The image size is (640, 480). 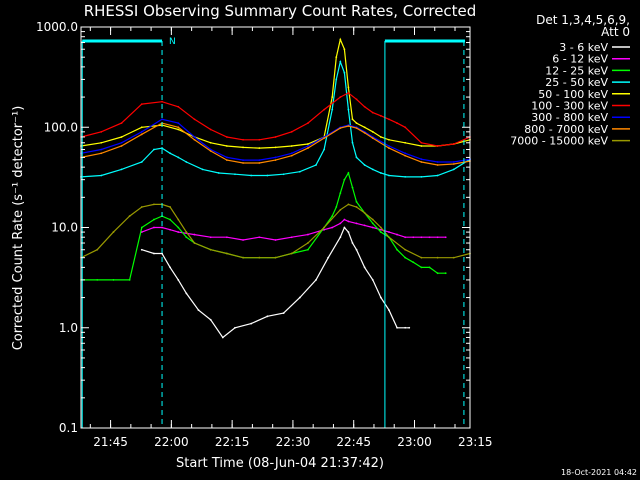 What do you see at coordinates (232, 442) in the screenshot?
I see `x-tick-label: 22:15` at bounding box center [232, 442].